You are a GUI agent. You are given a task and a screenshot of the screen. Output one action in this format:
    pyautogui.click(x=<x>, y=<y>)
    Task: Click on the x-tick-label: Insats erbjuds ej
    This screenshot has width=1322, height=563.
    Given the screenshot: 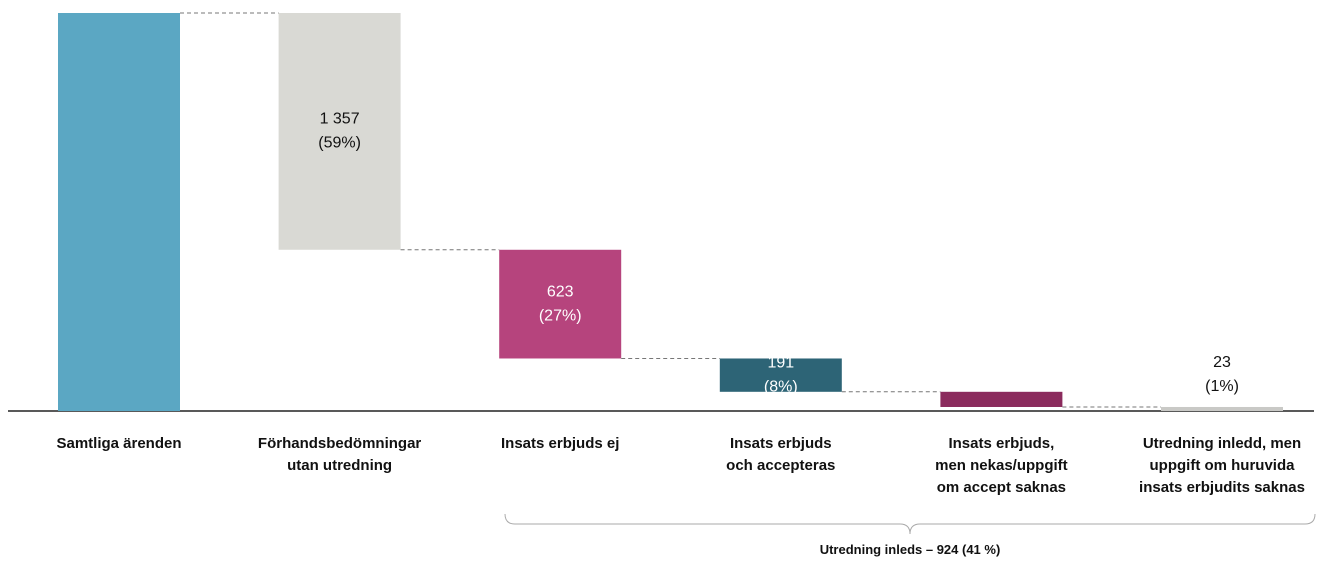 What is the action you would take?
    pyautogui.click(x=560, y=443)
    